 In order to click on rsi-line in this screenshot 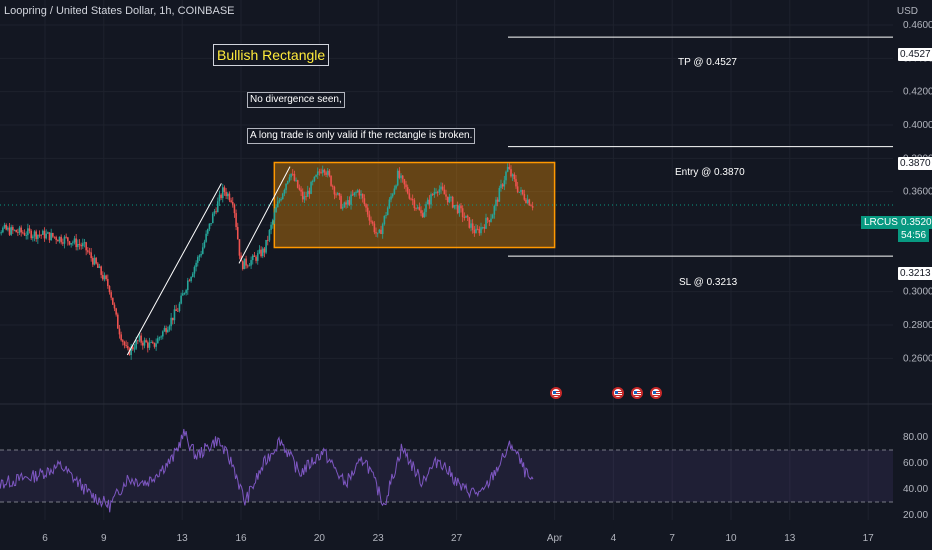, I will do `click(267, 470)`.